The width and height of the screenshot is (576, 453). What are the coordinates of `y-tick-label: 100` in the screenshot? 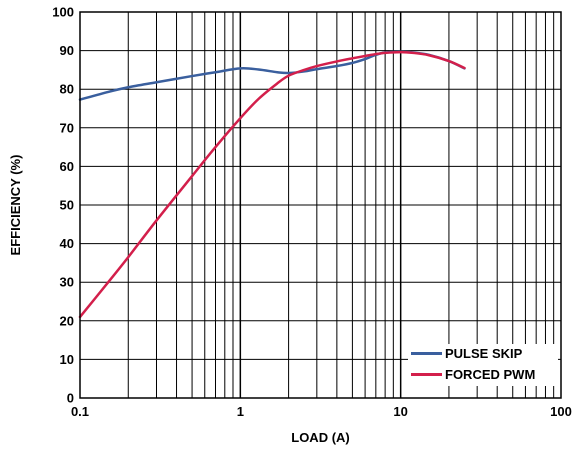 It's located at (63, 12).